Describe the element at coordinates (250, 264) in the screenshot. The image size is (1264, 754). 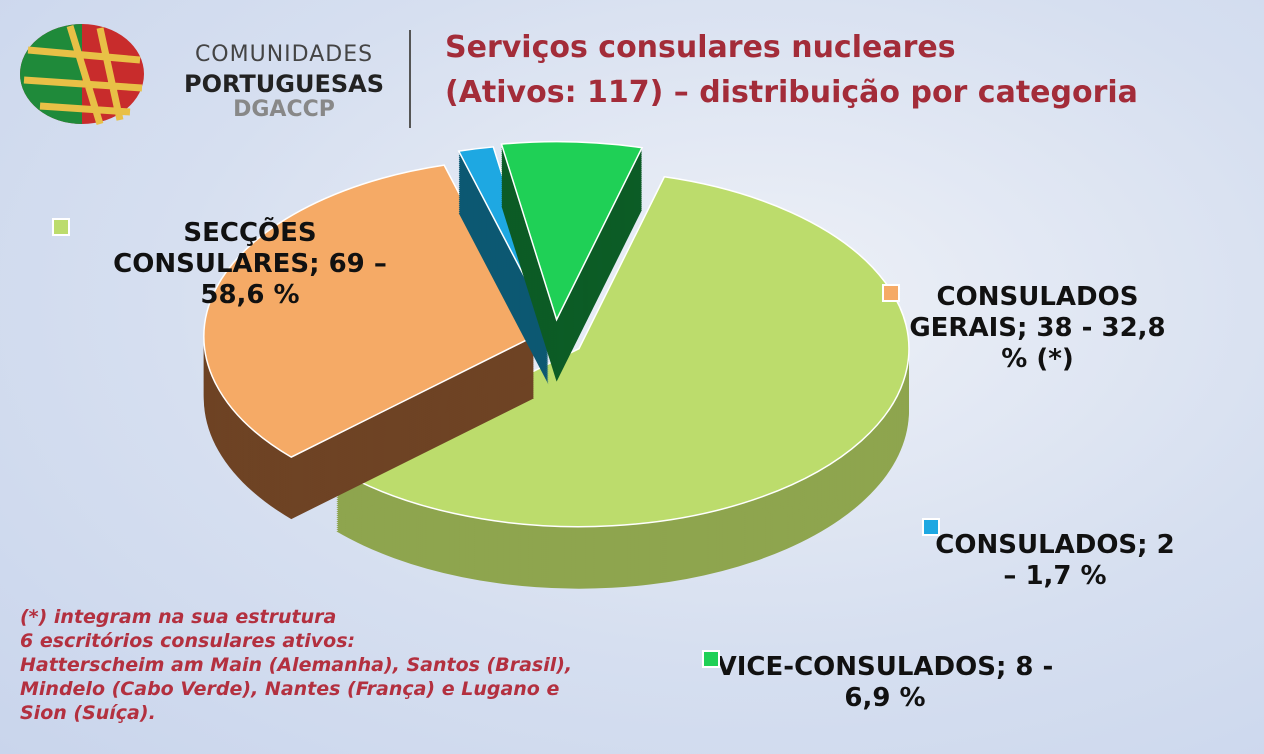
I see `data-label: SECÇÕES CONSULARES; 69 – 58,6 %` at that location.